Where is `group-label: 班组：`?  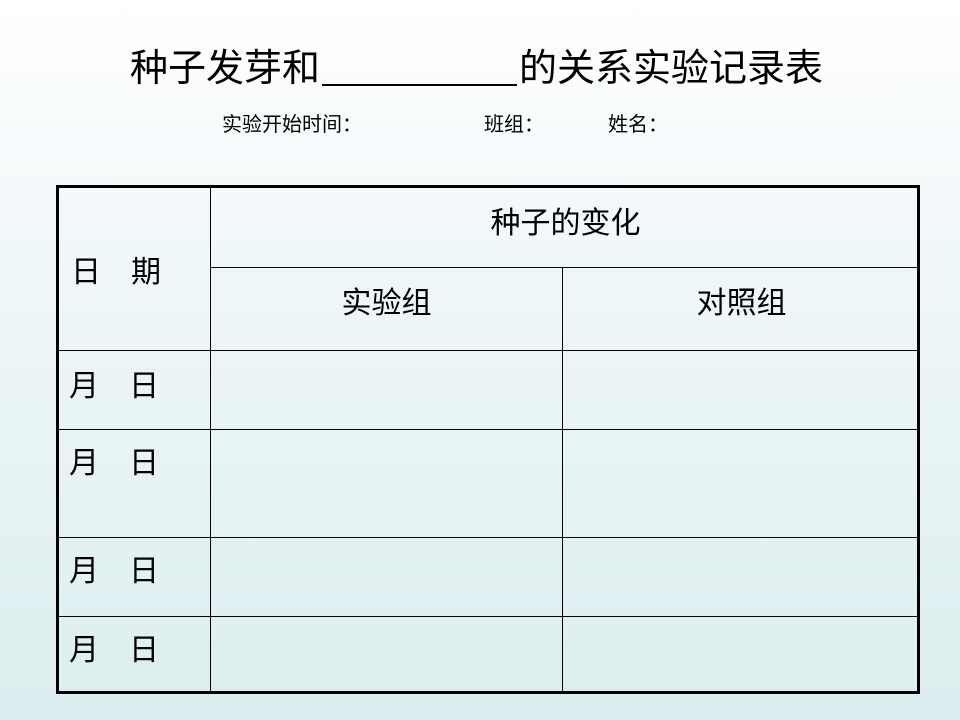 group-label: 班组： is located at coordinates (514, 124).